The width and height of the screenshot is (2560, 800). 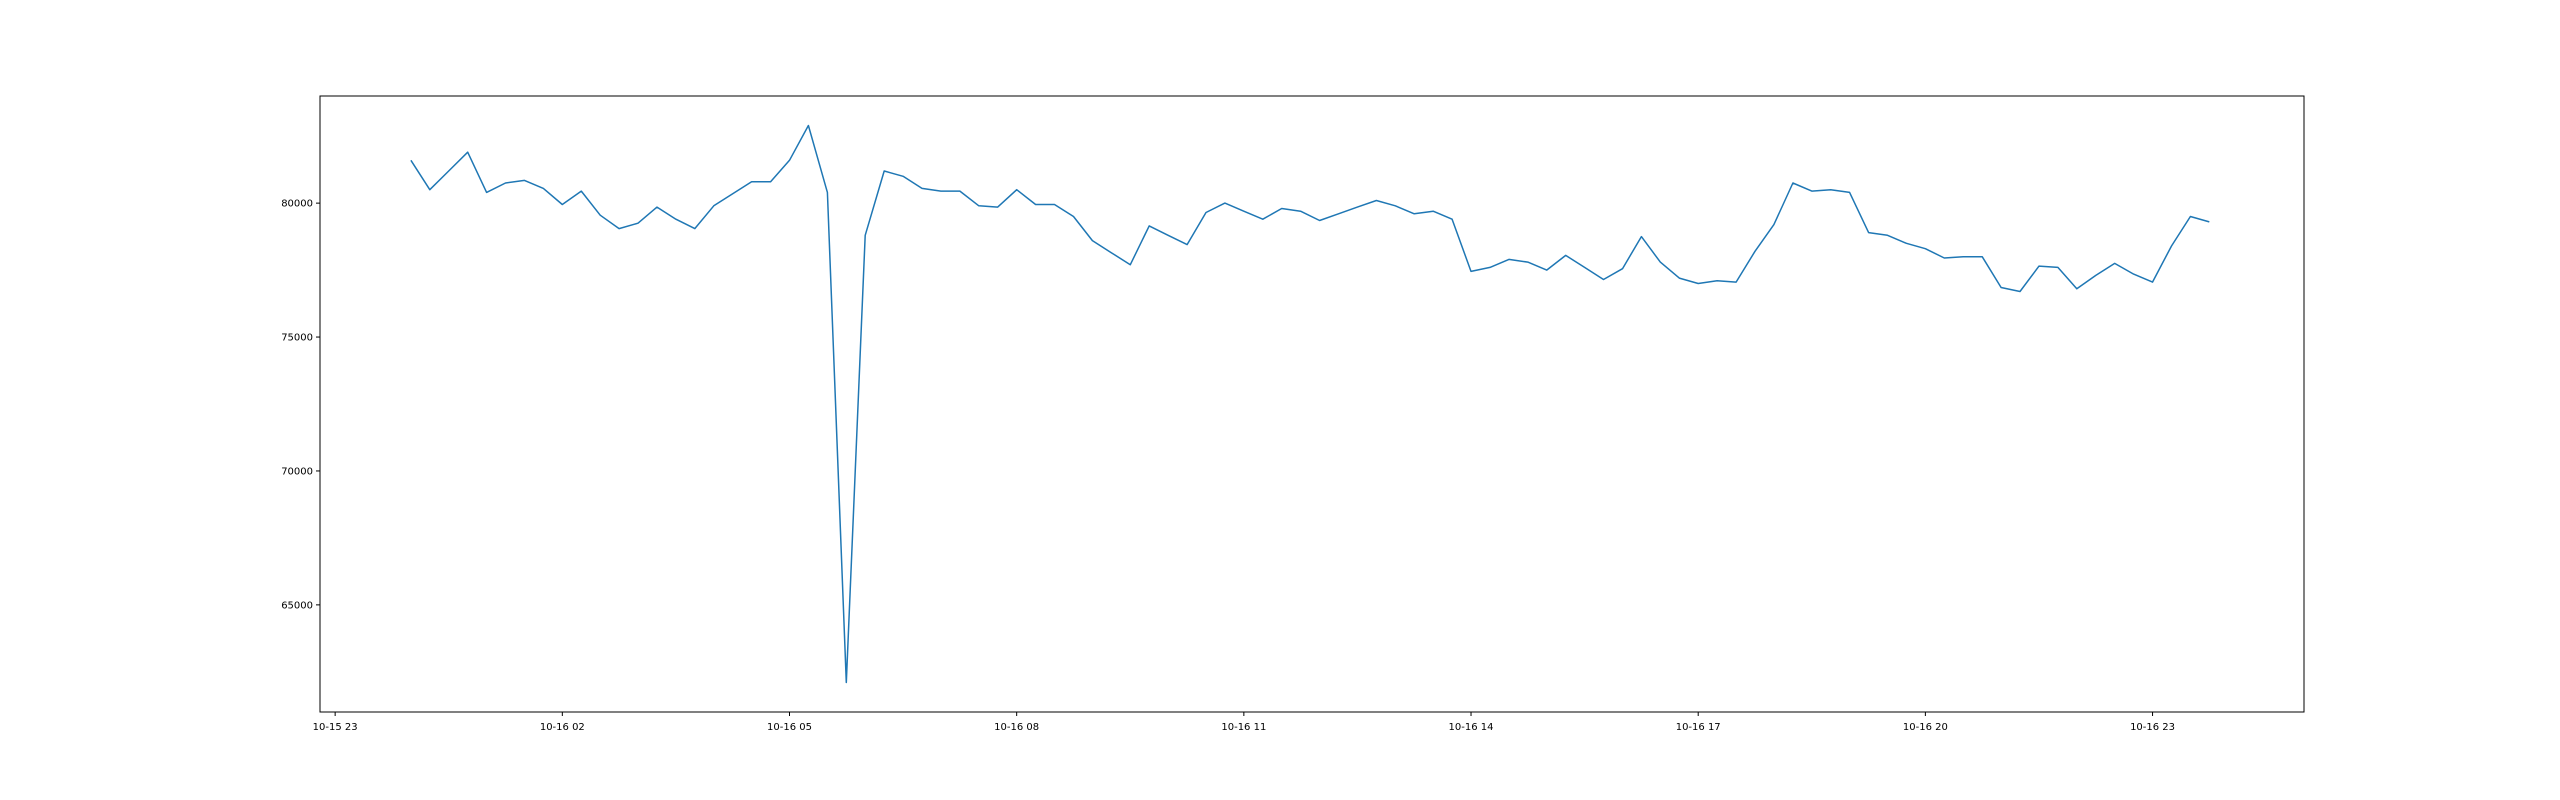 I want to click on y-tick-label: 70000, so click(x=297, y=471).